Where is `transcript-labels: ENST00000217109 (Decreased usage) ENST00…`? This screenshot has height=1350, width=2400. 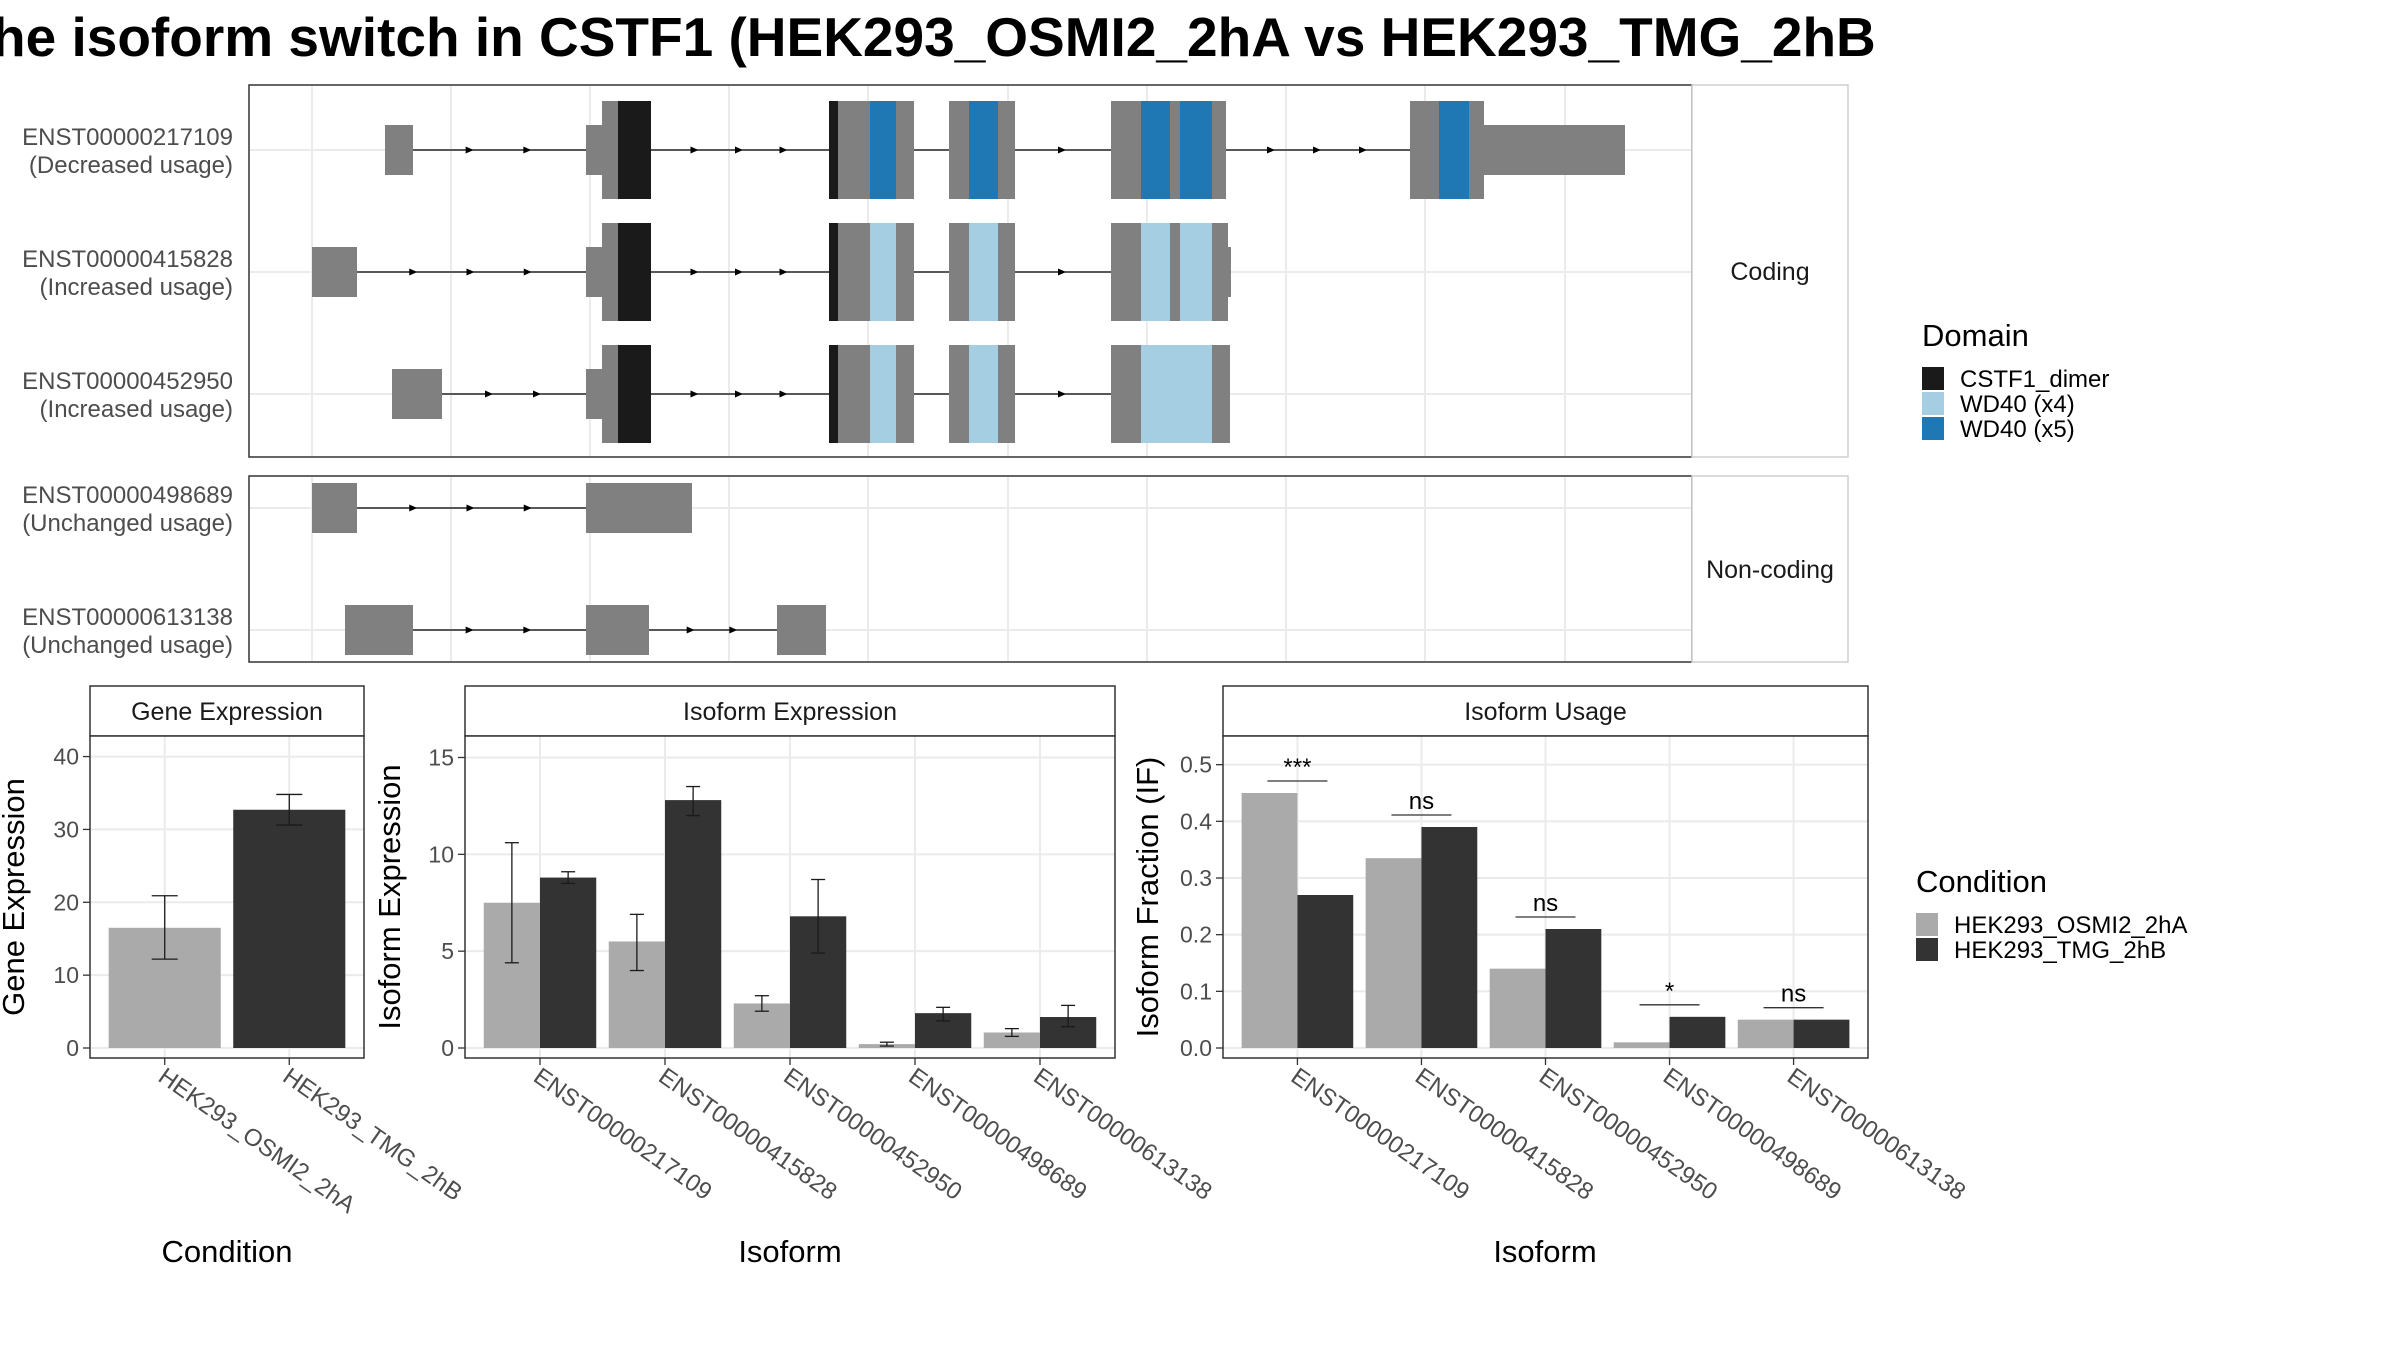 transcript-labels: ENST00000217109 (Decreased usage) ENST00… is located at coordinates (127, 391).